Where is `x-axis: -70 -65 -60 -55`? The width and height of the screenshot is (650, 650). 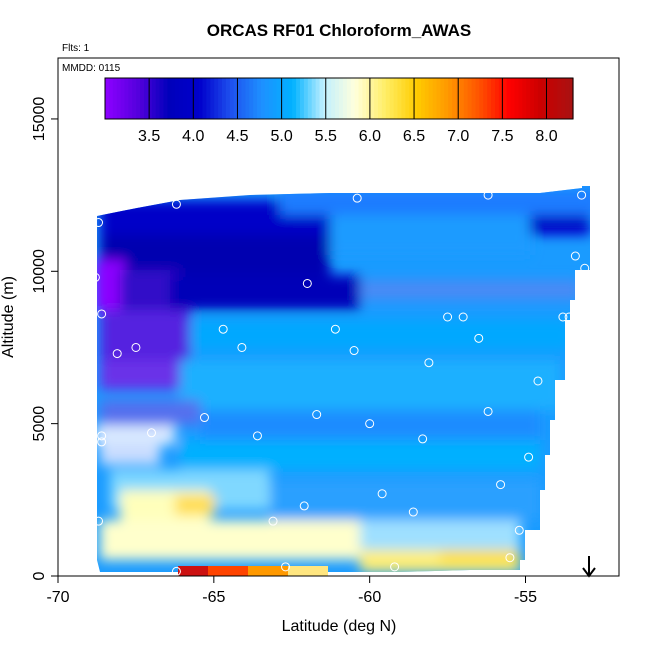 x-axis: -70 -65 -60 -55 is located at coordinates (291, 590).